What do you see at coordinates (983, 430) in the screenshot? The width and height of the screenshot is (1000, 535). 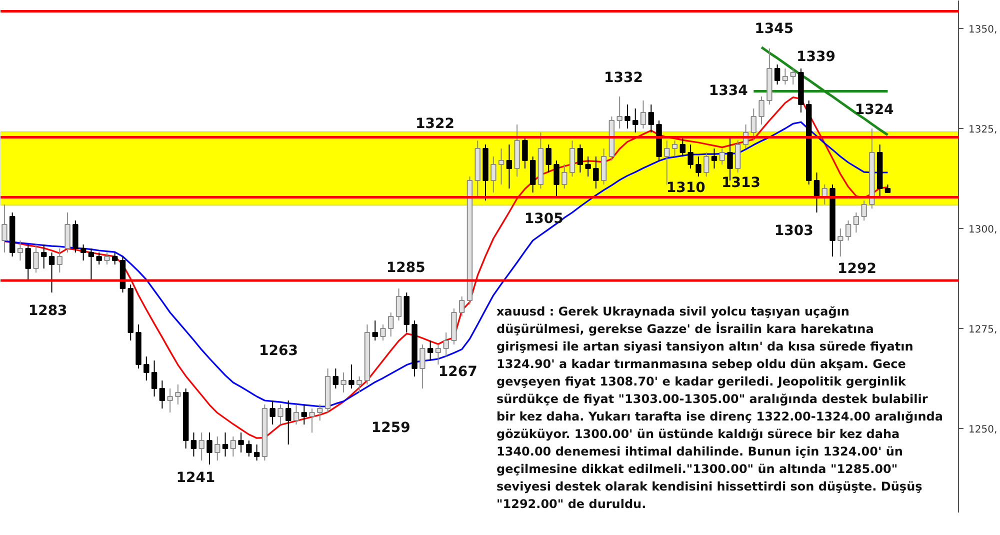 I see `y-tick-label: 1250,` at bounding box center [983, 430].